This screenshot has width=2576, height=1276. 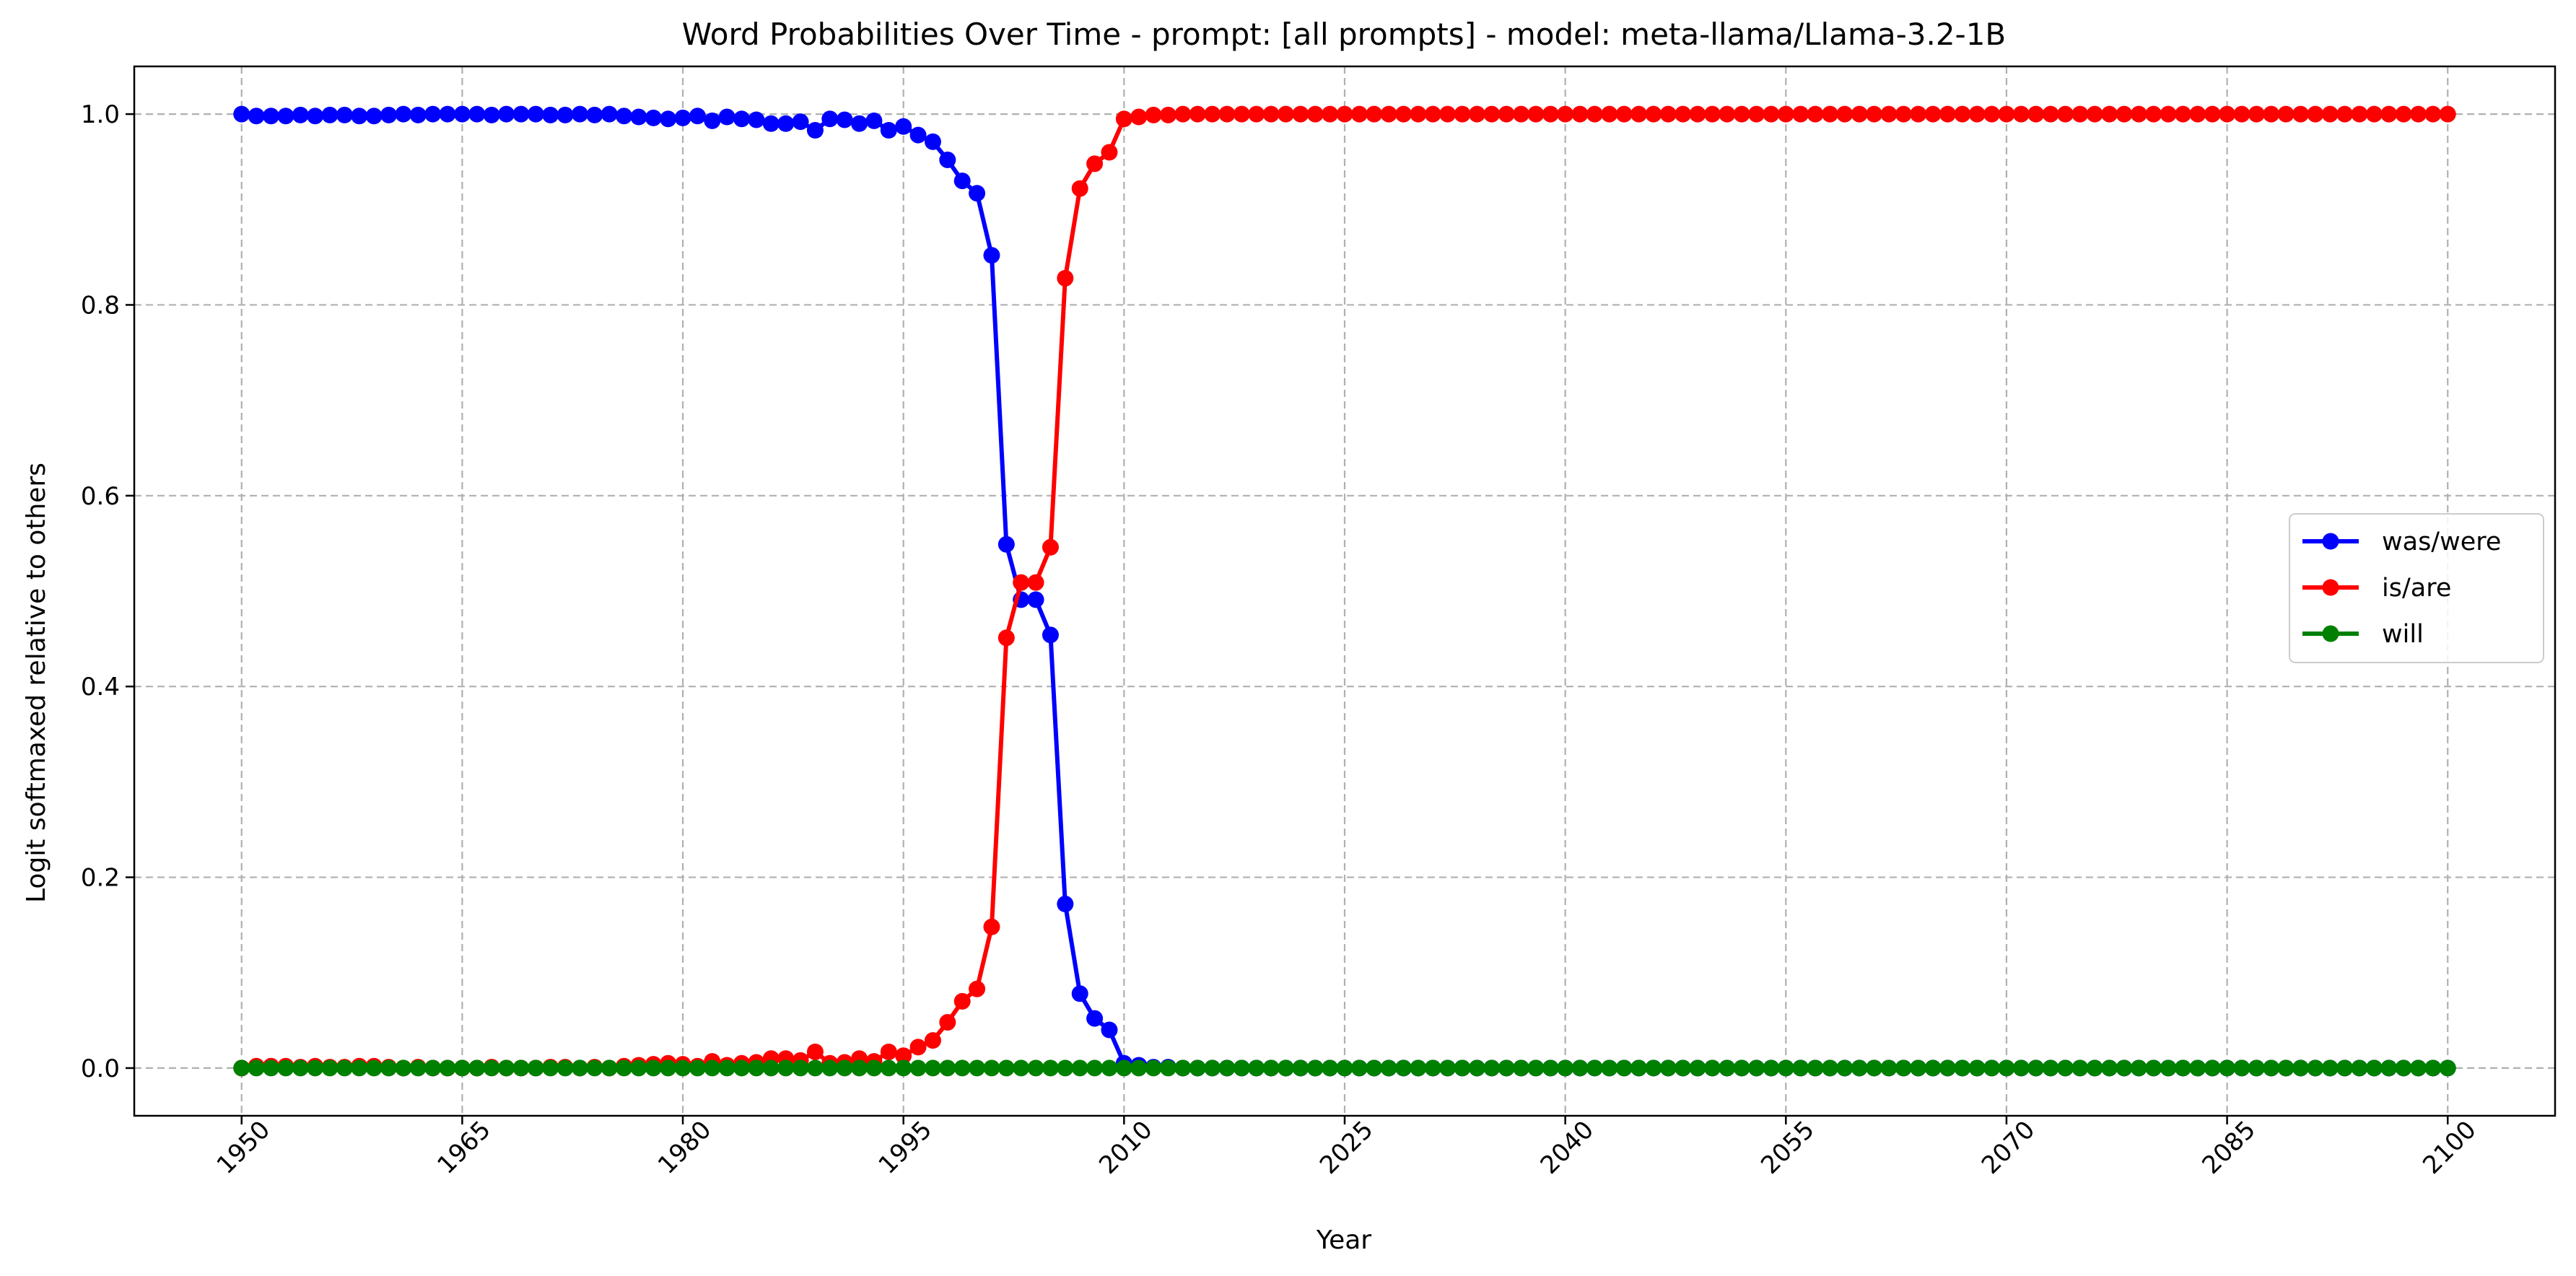 What do you see at coordinates (2376, 588) in the screenshot?
I see `legend-item: is/are` at bounding box center [2376, 588].